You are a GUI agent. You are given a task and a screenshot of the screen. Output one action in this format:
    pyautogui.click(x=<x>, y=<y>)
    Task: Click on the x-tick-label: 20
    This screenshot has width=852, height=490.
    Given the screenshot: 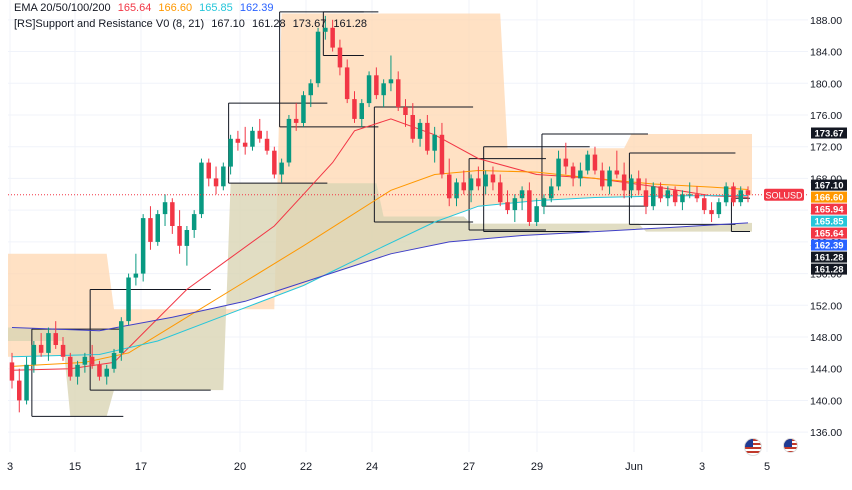 What is the action you would take?
    pyautogui.click(x=240, y=467)
    